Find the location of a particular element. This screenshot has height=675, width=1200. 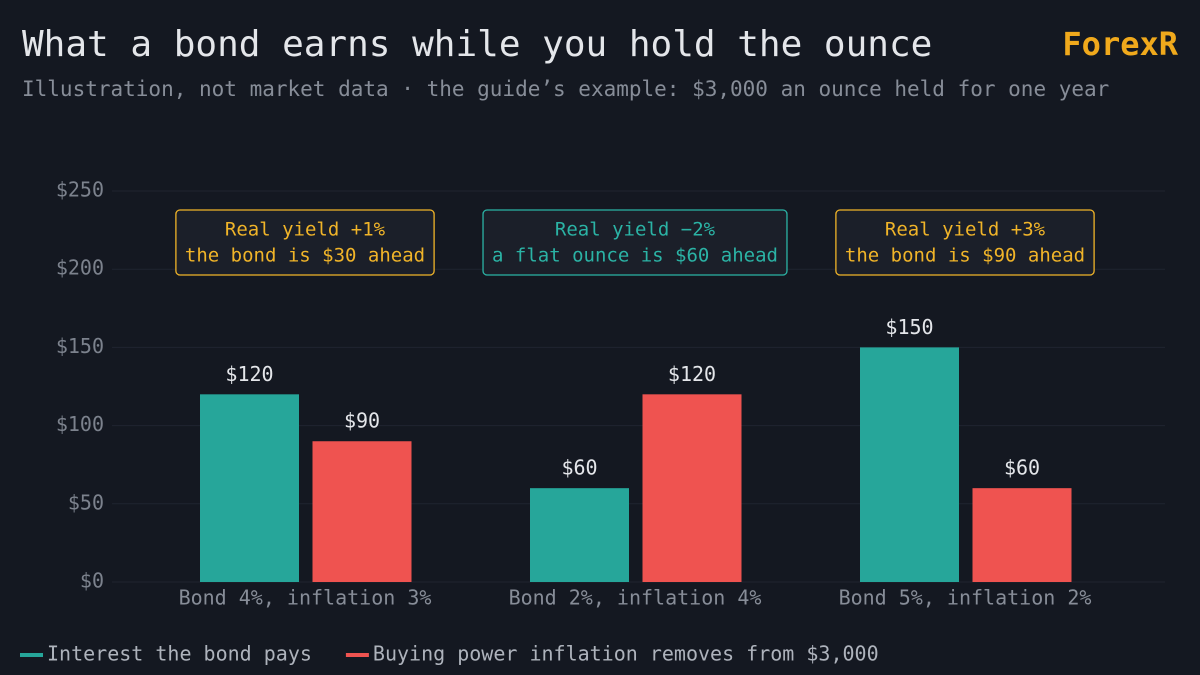

y-tick-label: $250 is located at coordinates (80, 190).